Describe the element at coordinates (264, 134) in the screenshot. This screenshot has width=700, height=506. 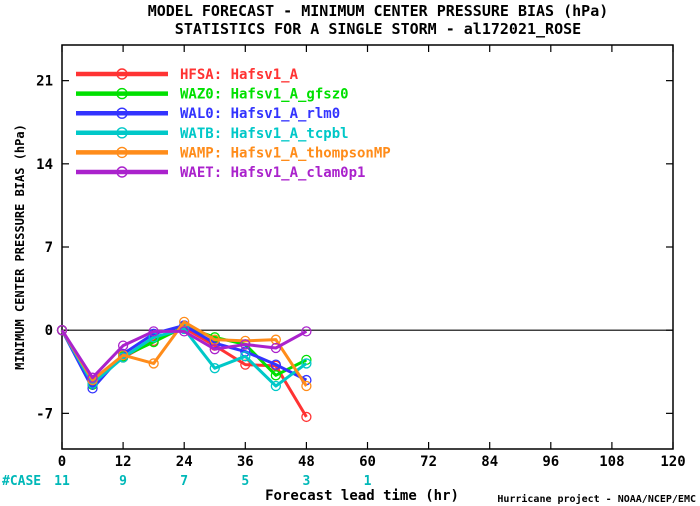
I see `legend-label: WATB: Hafsv1_A_tcpbl` at that location.